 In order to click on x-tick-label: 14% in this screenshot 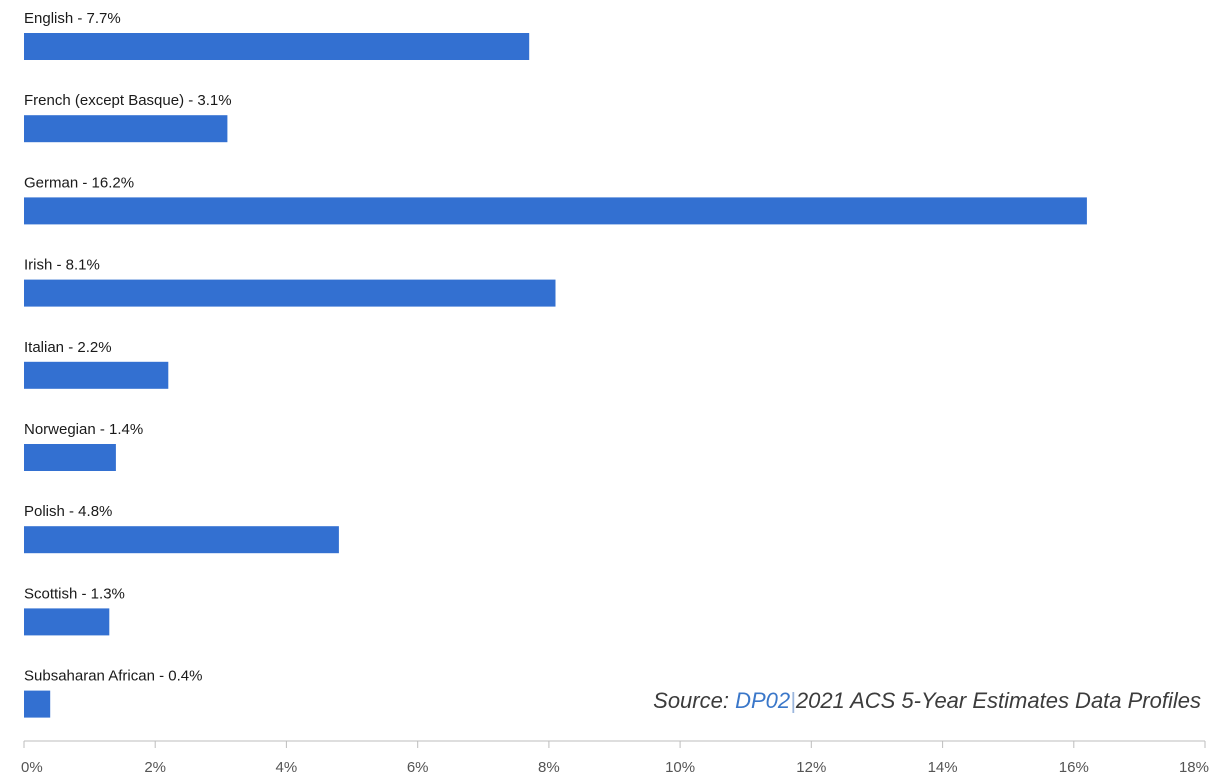, I will do `click(943, 767)`.